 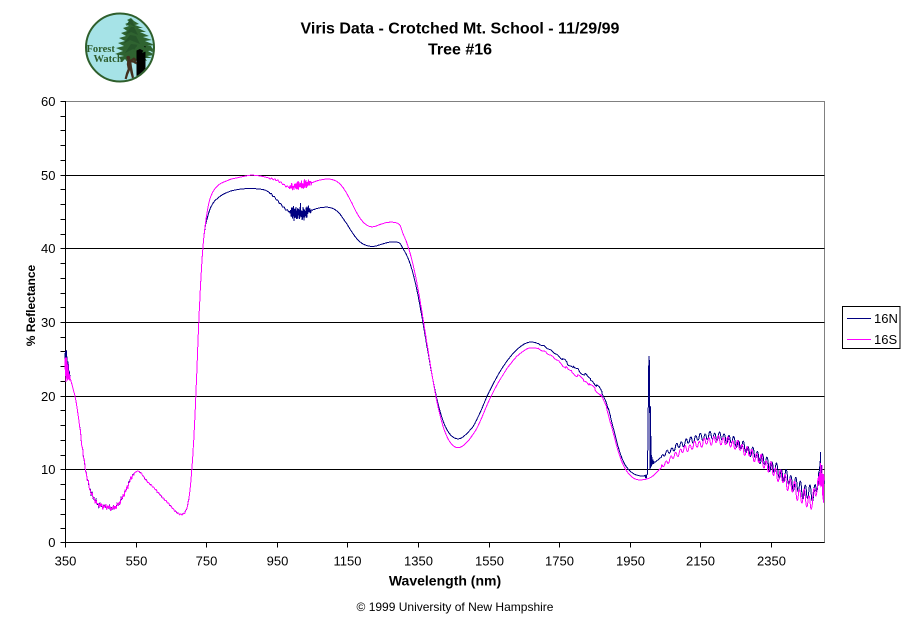 I want to click on svg-text: 60, so click(x=48, y=101).